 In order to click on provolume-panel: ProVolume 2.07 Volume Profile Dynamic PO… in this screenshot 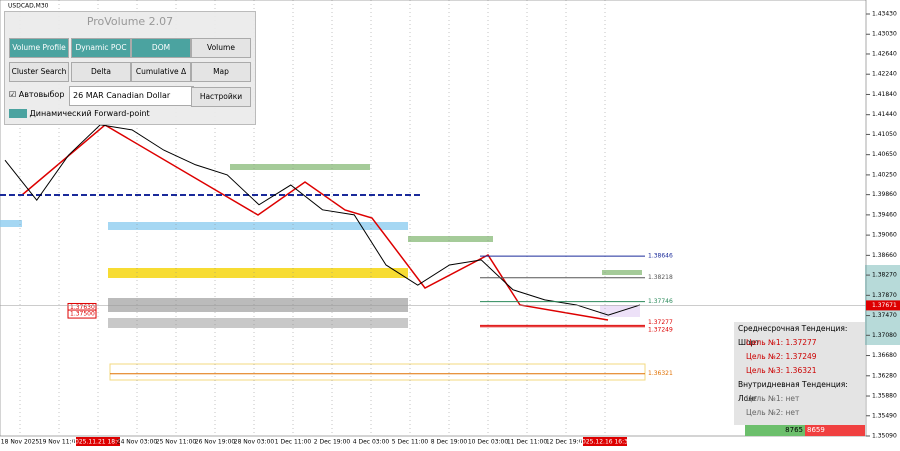, I will do `click(130, 68)`.